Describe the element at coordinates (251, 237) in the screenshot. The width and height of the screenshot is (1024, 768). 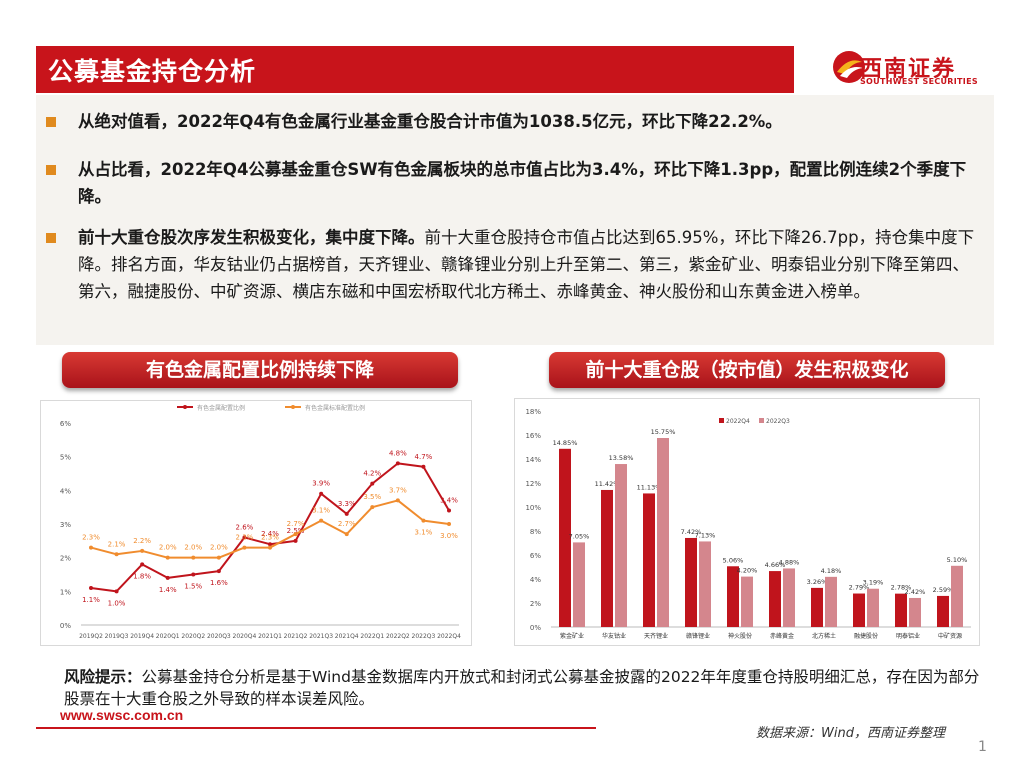
I see `bullet-3-bold: 前十大重仓股次序发生积极变化，集中度下降。` at that location.